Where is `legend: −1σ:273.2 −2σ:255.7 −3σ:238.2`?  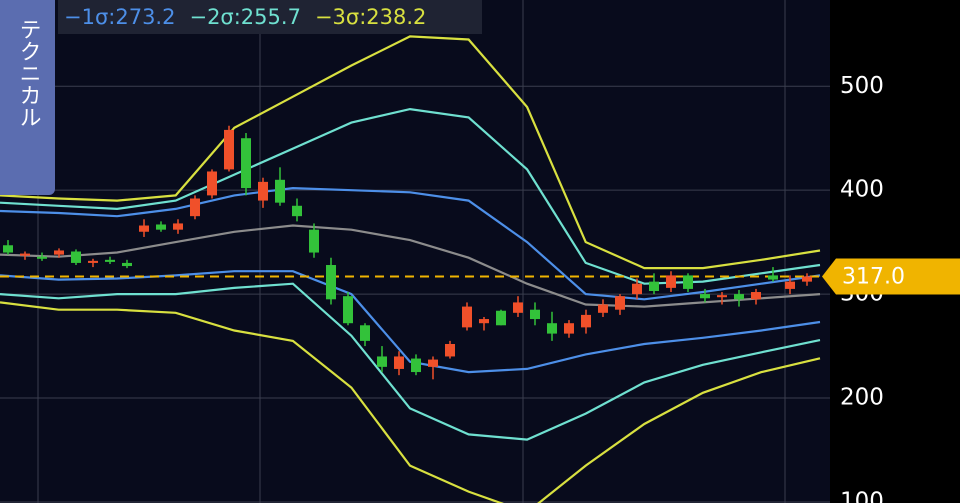
legend: −1σ:273.2 −2σ:255.7 −3σ:238.2 is located at coordinates (270, 17).